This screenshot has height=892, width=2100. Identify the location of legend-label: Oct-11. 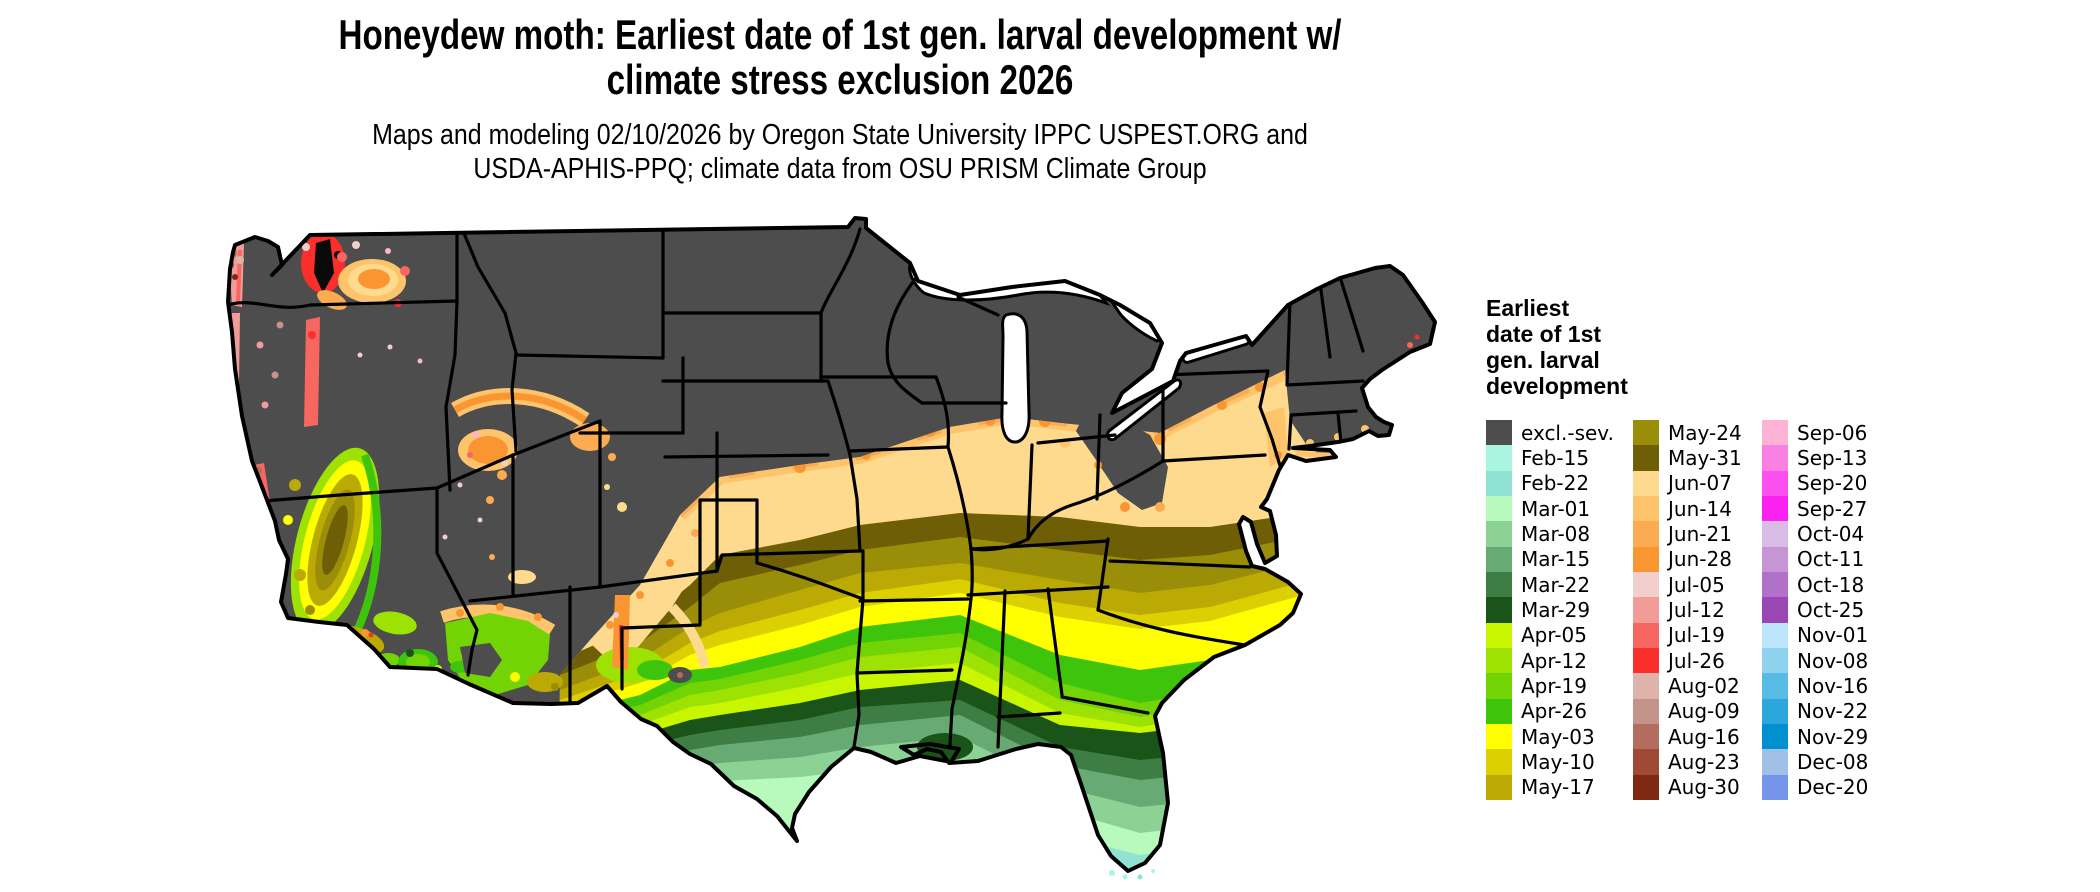
(1831, 559).